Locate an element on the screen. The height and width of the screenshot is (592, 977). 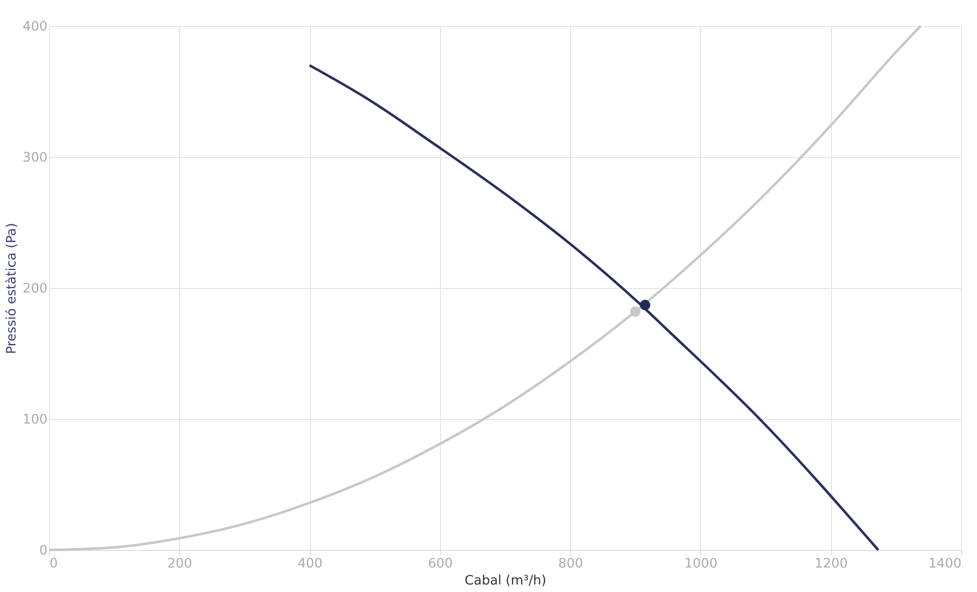
x-tick-label: 400 is located at coordinates (310, 564).